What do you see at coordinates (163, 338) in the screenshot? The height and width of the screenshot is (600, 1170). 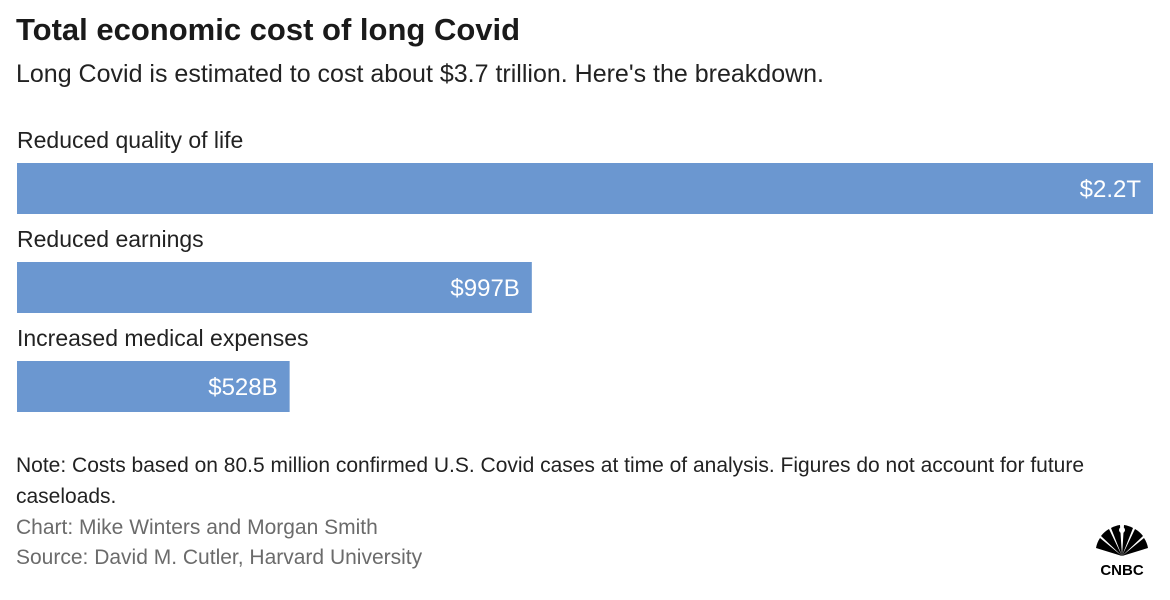 I see `category-label: Increased medical expenses` at bounding box center [163, 338].